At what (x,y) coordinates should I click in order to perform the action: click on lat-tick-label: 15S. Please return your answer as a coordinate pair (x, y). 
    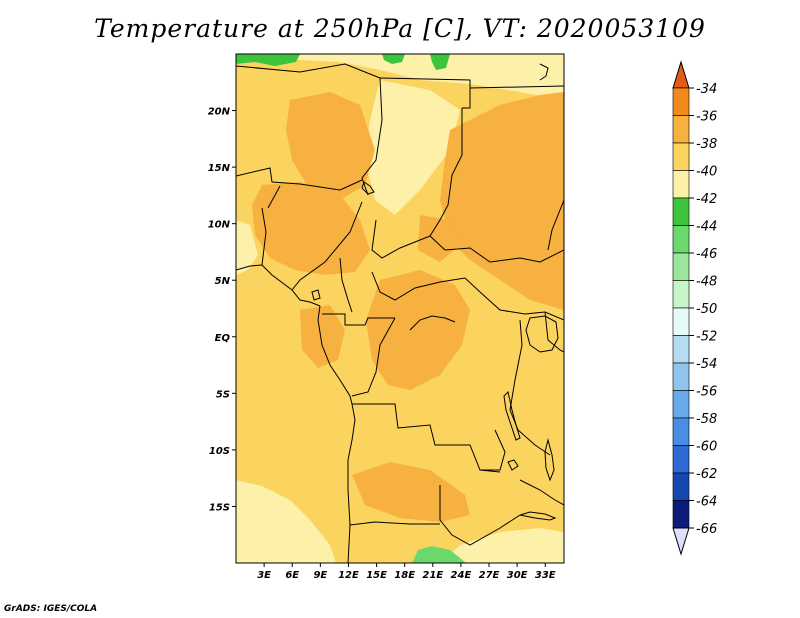
    Looking at the image, I should click on (219, 507).